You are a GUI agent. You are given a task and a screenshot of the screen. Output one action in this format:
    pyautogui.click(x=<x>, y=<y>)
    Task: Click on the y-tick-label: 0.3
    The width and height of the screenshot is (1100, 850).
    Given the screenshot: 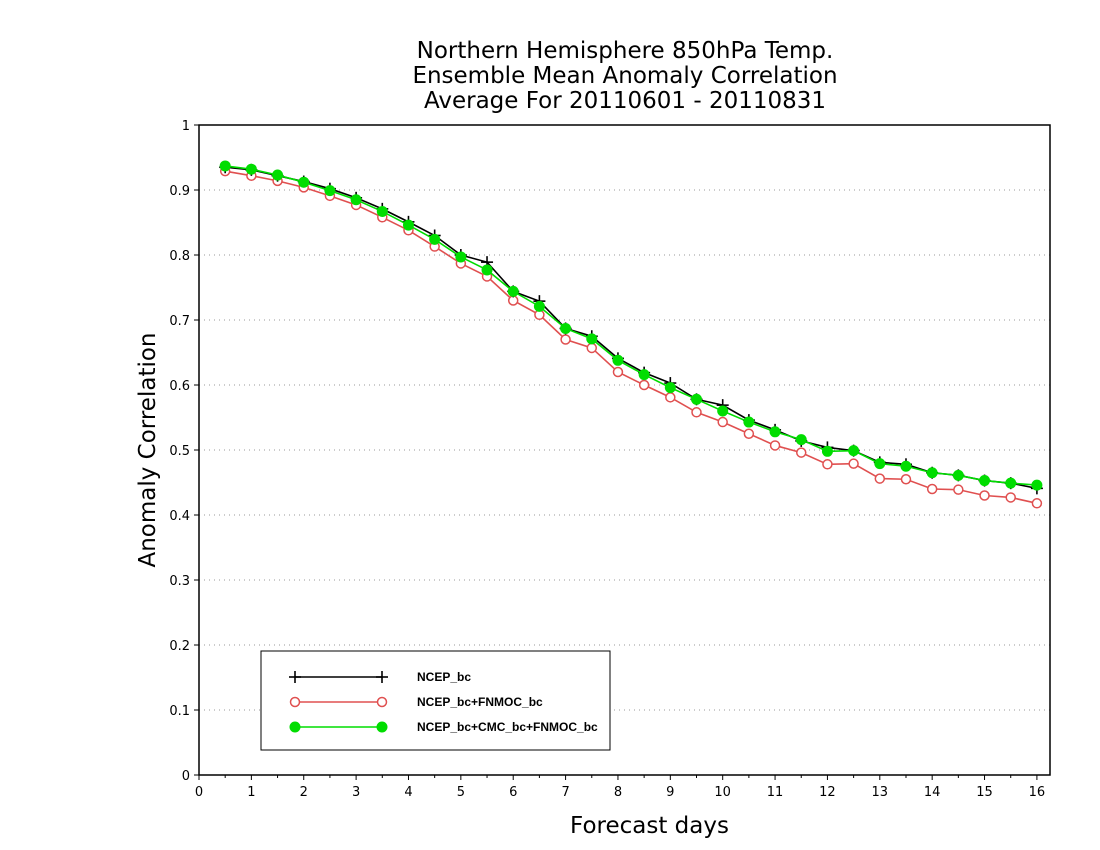 What is the action you would take?
    pyautogui.click(x=179, y=581)
    